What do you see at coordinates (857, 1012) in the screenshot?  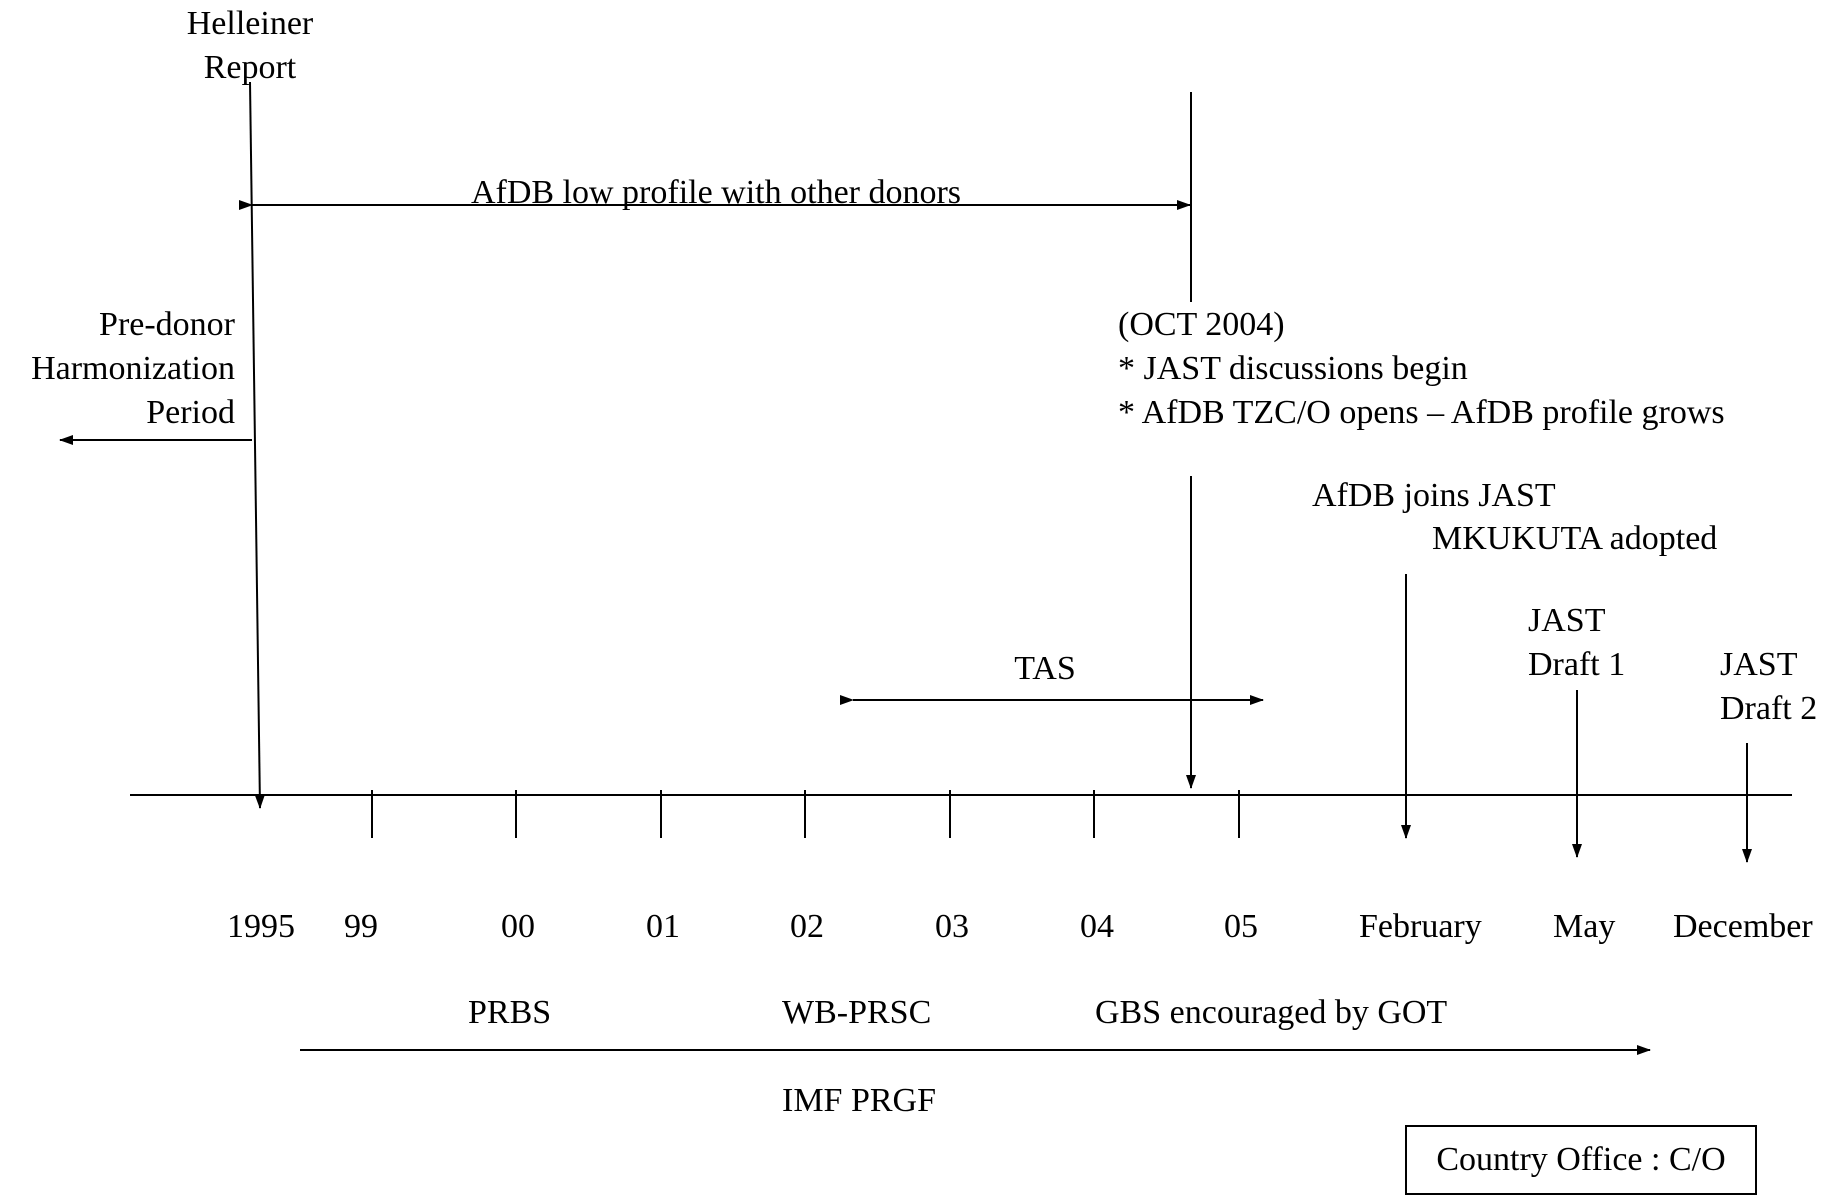 I see `wb-prsc-label: WB-PRSC` at bounding box center [857, 1012].